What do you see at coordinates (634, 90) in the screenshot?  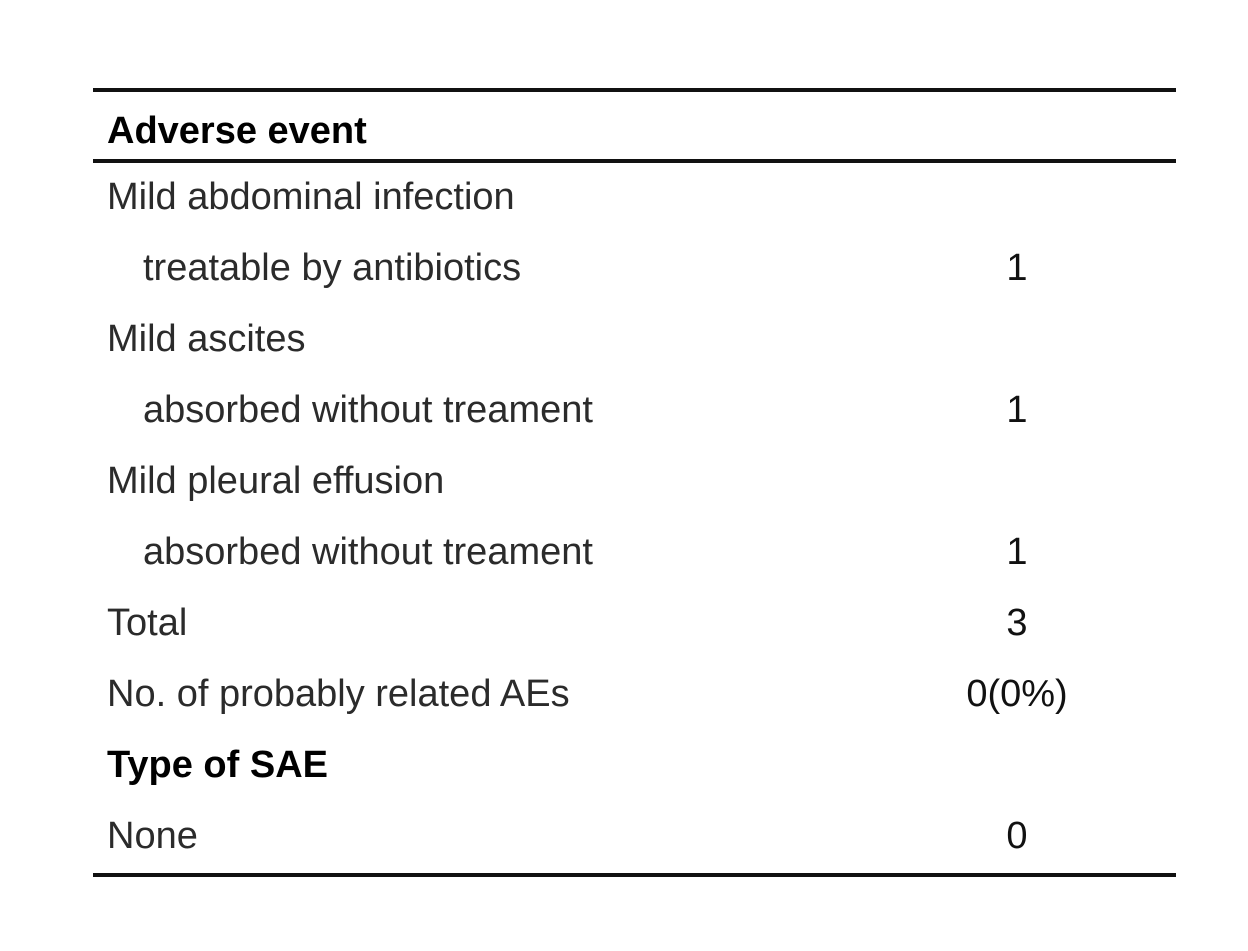 I see `top-rule` at bounding box center [634, 90].